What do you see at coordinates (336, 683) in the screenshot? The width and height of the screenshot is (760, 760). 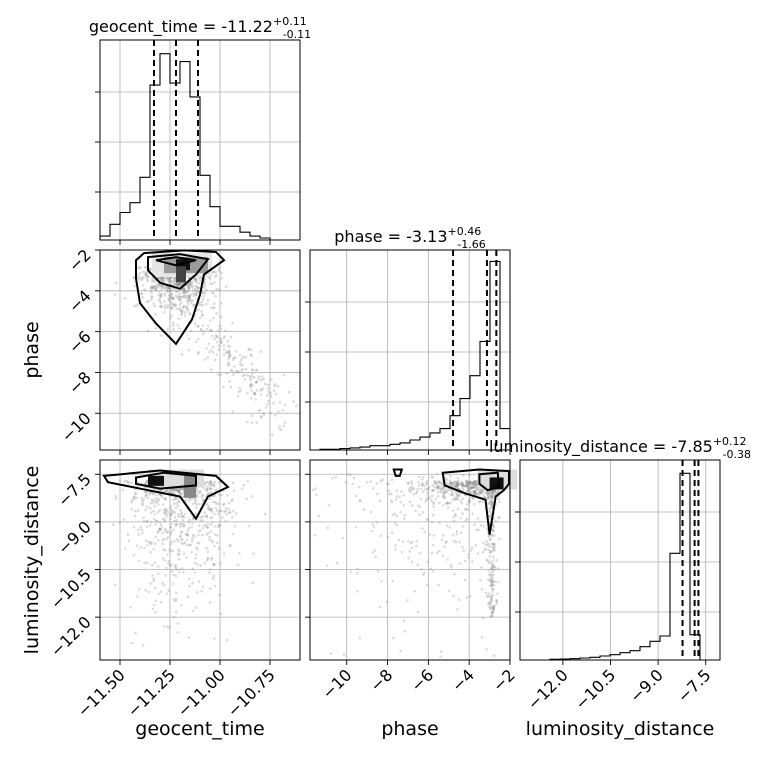 I see `x-tick-label-phase-0: −10` at bounding box center [336, 683].